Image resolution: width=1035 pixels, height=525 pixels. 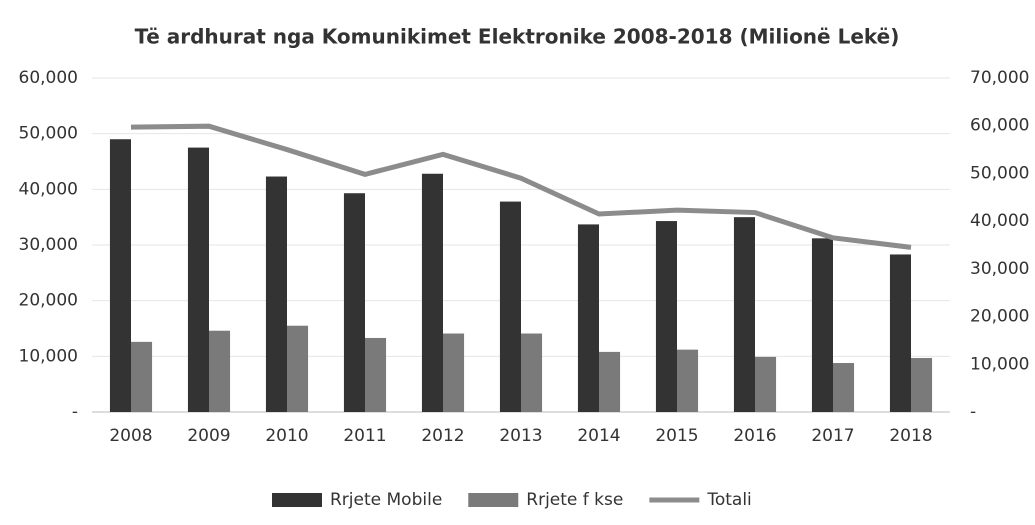 What do you see at coordinates (999, 364) in the screenshot?
I see `y2-tick-label: 10,000` at bounding box center [999, 364].